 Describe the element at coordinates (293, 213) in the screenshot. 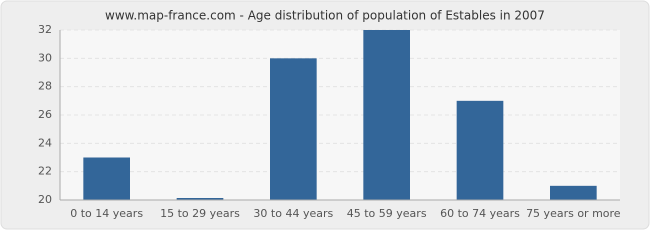

I see `x-tick-label: 30 to 44 years` at that location.